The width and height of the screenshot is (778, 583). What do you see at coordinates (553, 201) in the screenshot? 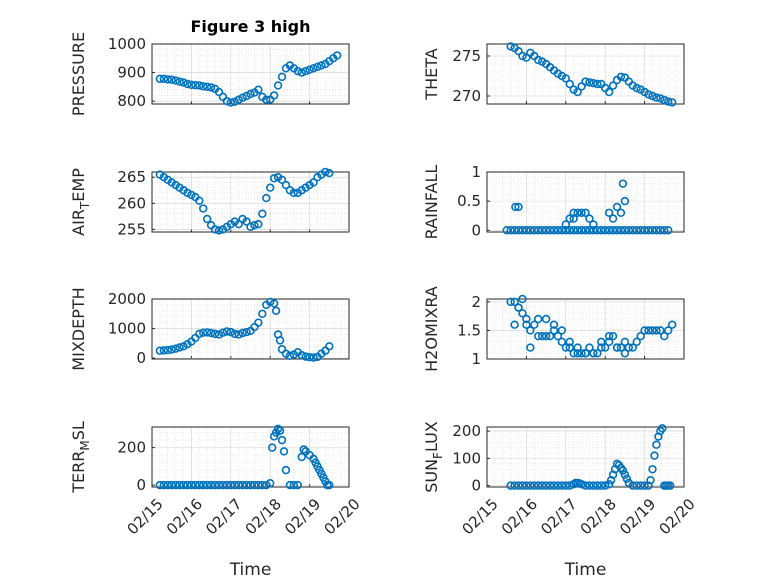
I see `subplot-rainfall: 0 0.5 1 RAINFALL` at bounding box center [553, 201].